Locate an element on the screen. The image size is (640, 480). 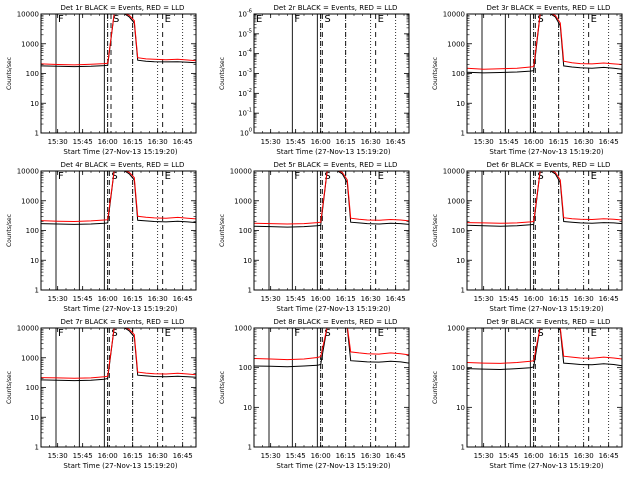
panel-title: Det 5r BLACK = Events, RED = LLD is located at coordinates (336, 165).